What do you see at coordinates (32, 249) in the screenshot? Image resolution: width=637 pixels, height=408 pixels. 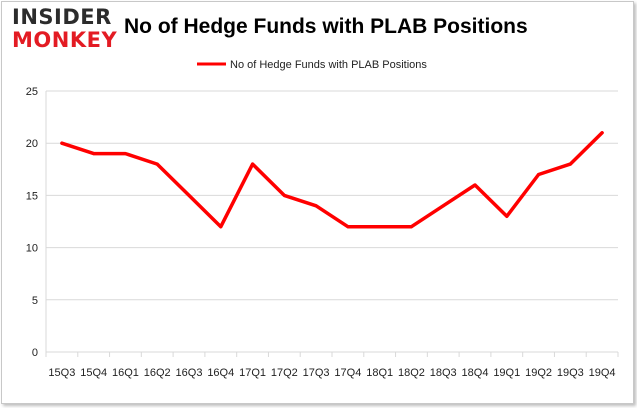 I see `y-tick-label: 10` at bounding box center [32, 249].